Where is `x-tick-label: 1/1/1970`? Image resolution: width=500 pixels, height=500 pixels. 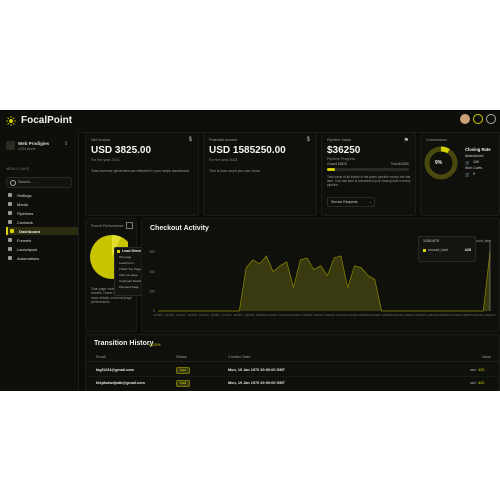 x-tick-label: 1/1/1970 is located at coordinates (158, 315).